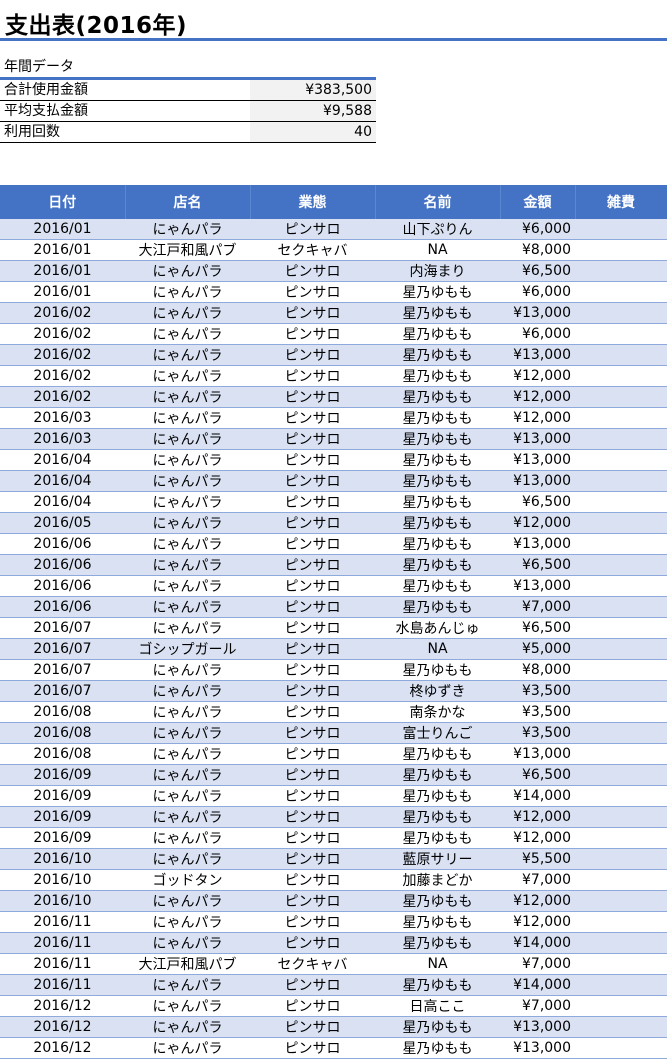 The image size is (667, 1059). Describe the element at coordinates (313, 132) in the screenshot. I see `summary-value: 40` at that location.